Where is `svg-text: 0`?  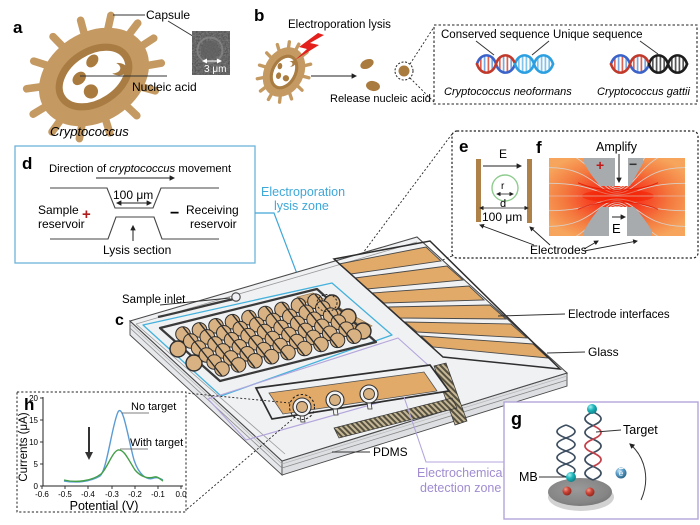 svg-text: 0 is located at coordinates (36, 486).